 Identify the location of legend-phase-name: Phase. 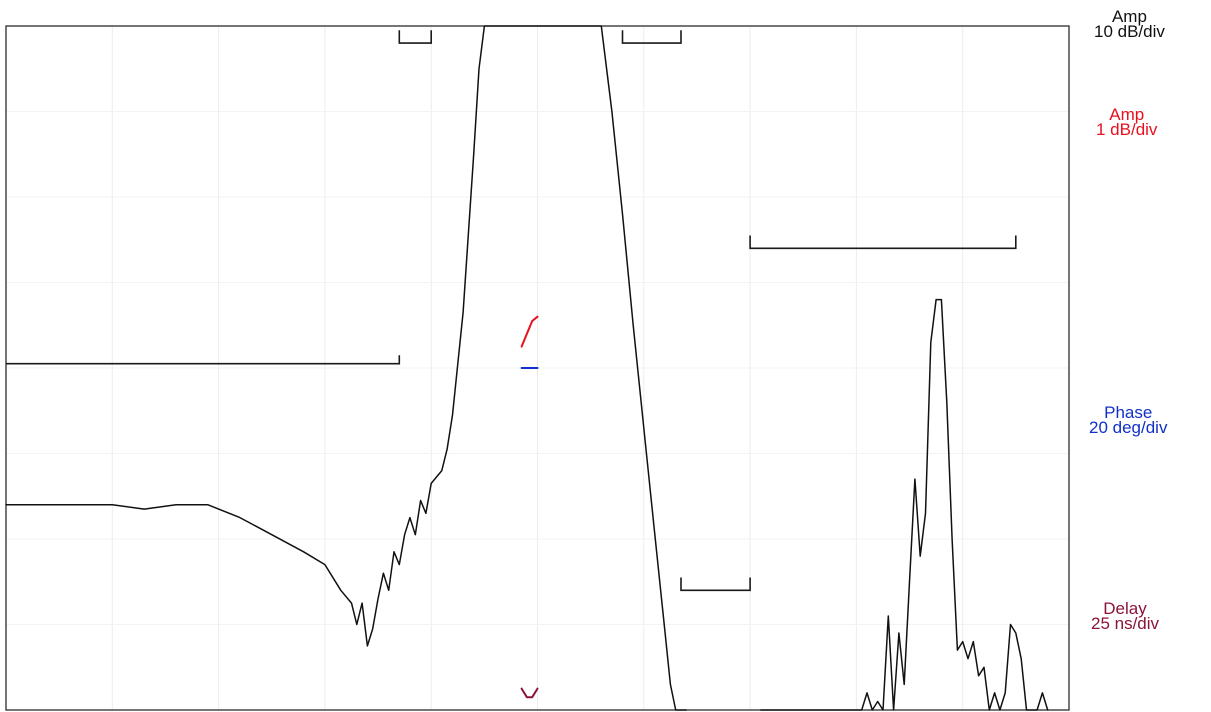
(1128, 412).